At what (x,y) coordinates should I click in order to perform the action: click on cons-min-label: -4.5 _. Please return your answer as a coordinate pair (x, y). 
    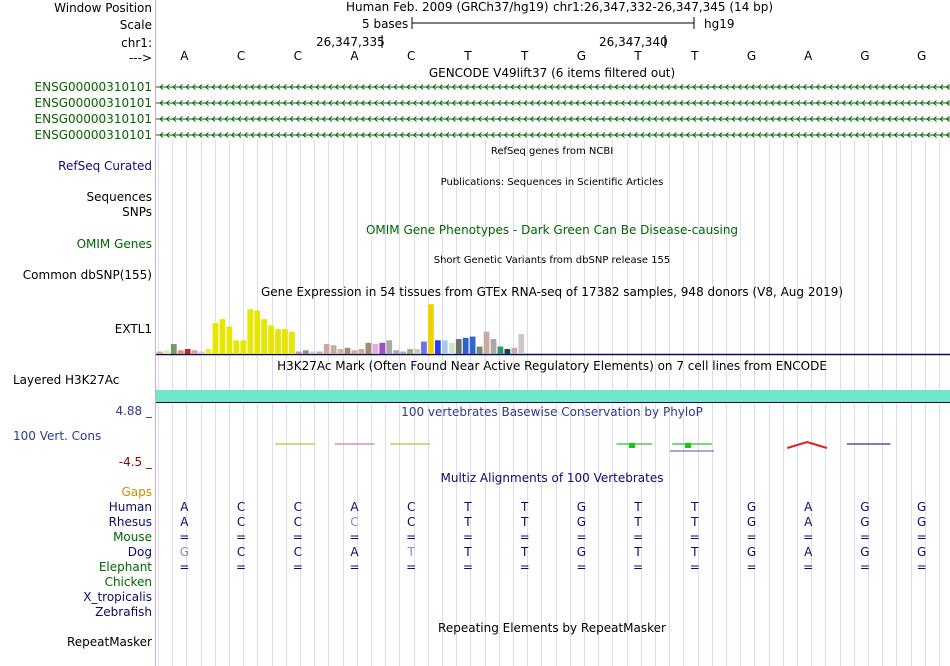
    Looking at the image, I should click on (135, 462).